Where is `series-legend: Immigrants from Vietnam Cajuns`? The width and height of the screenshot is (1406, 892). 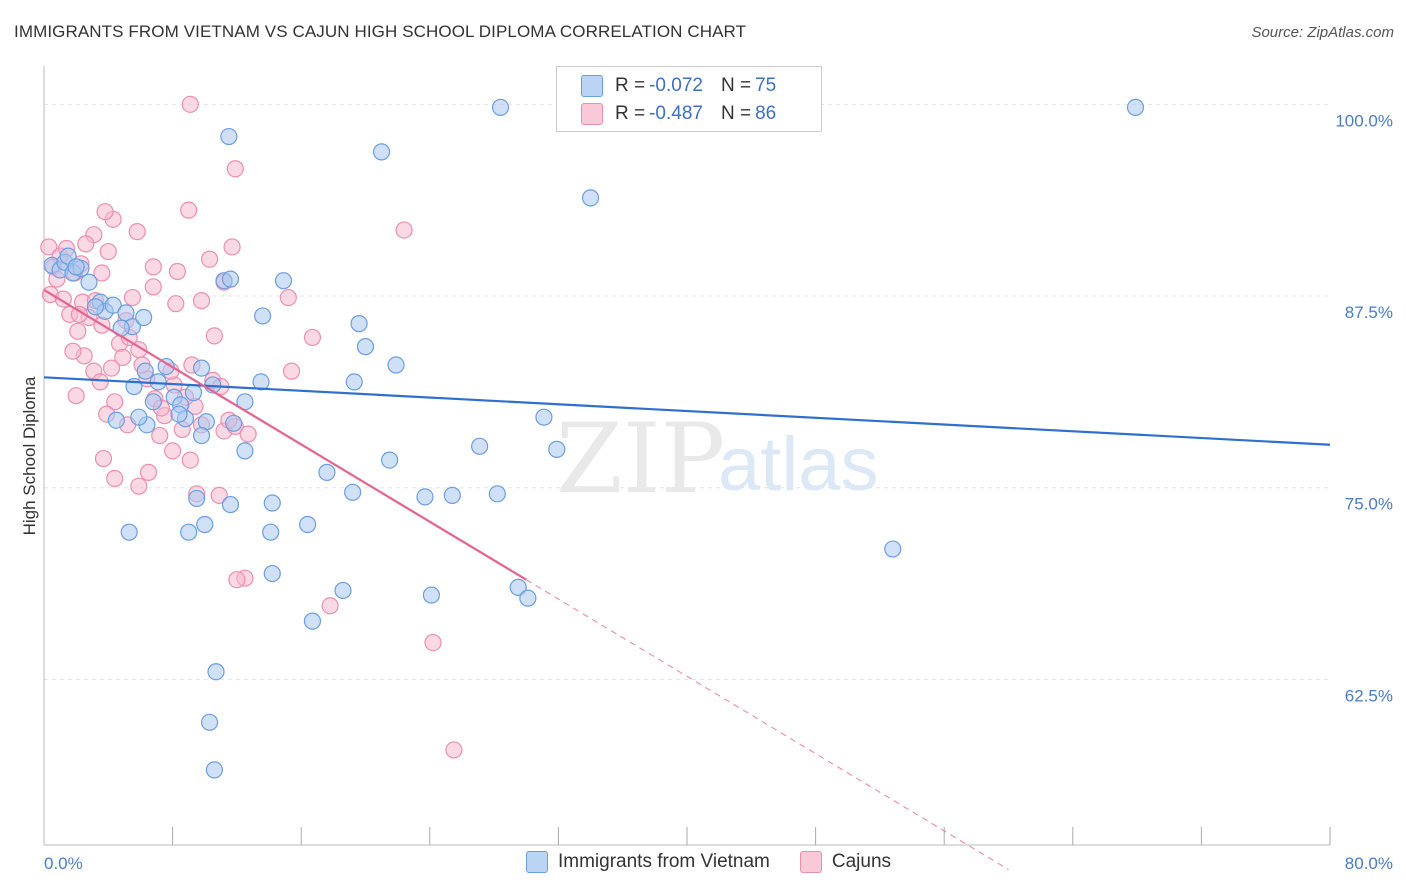
series-legend: Immigrants from Vietnam Cajuns is located at coordinates (723, 862).